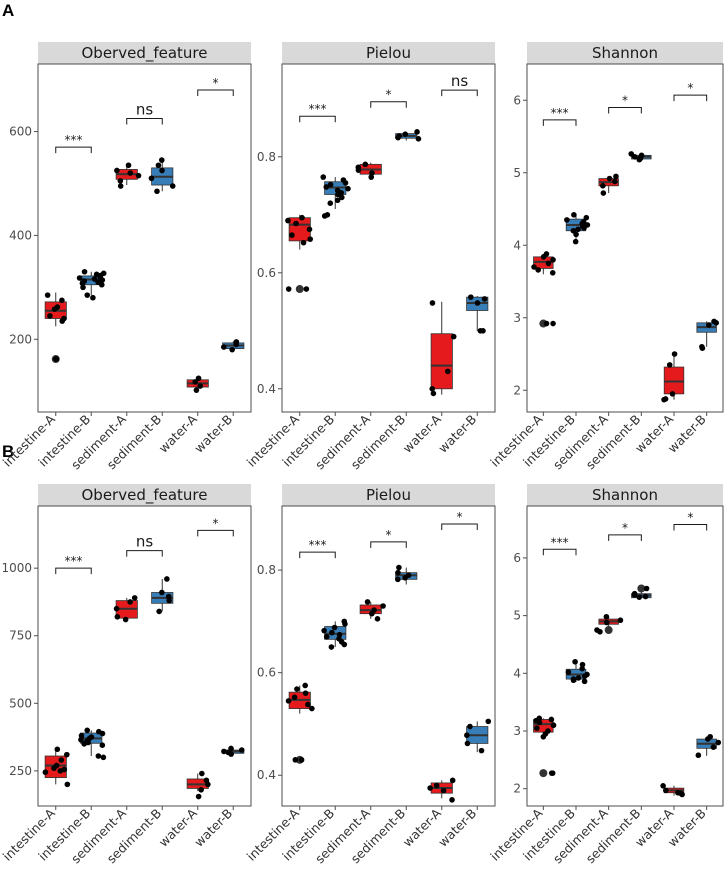 The width and height of the screenshot is (727, 880). I want to click on y-tick-label: 250, so click(20, 771).